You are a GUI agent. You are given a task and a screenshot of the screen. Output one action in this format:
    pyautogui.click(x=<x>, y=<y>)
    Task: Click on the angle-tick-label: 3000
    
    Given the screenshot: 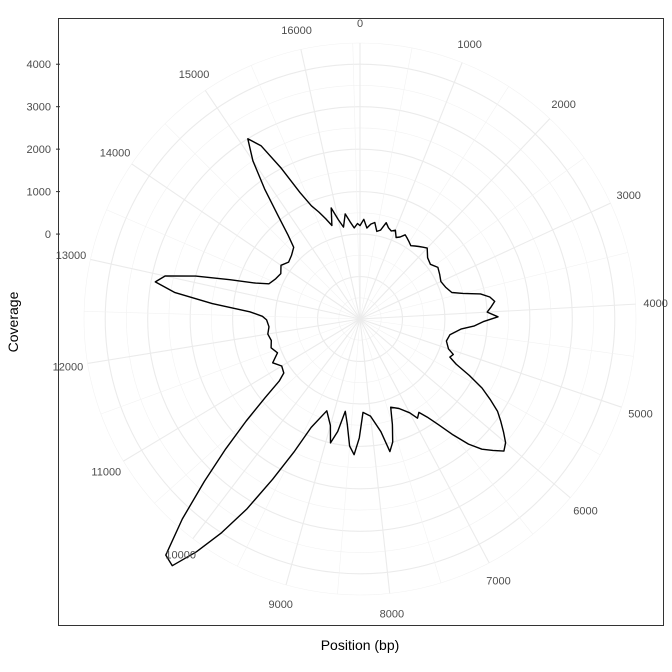 What is the action you would take?
    pyautogui.click(x=628, y=196)
    